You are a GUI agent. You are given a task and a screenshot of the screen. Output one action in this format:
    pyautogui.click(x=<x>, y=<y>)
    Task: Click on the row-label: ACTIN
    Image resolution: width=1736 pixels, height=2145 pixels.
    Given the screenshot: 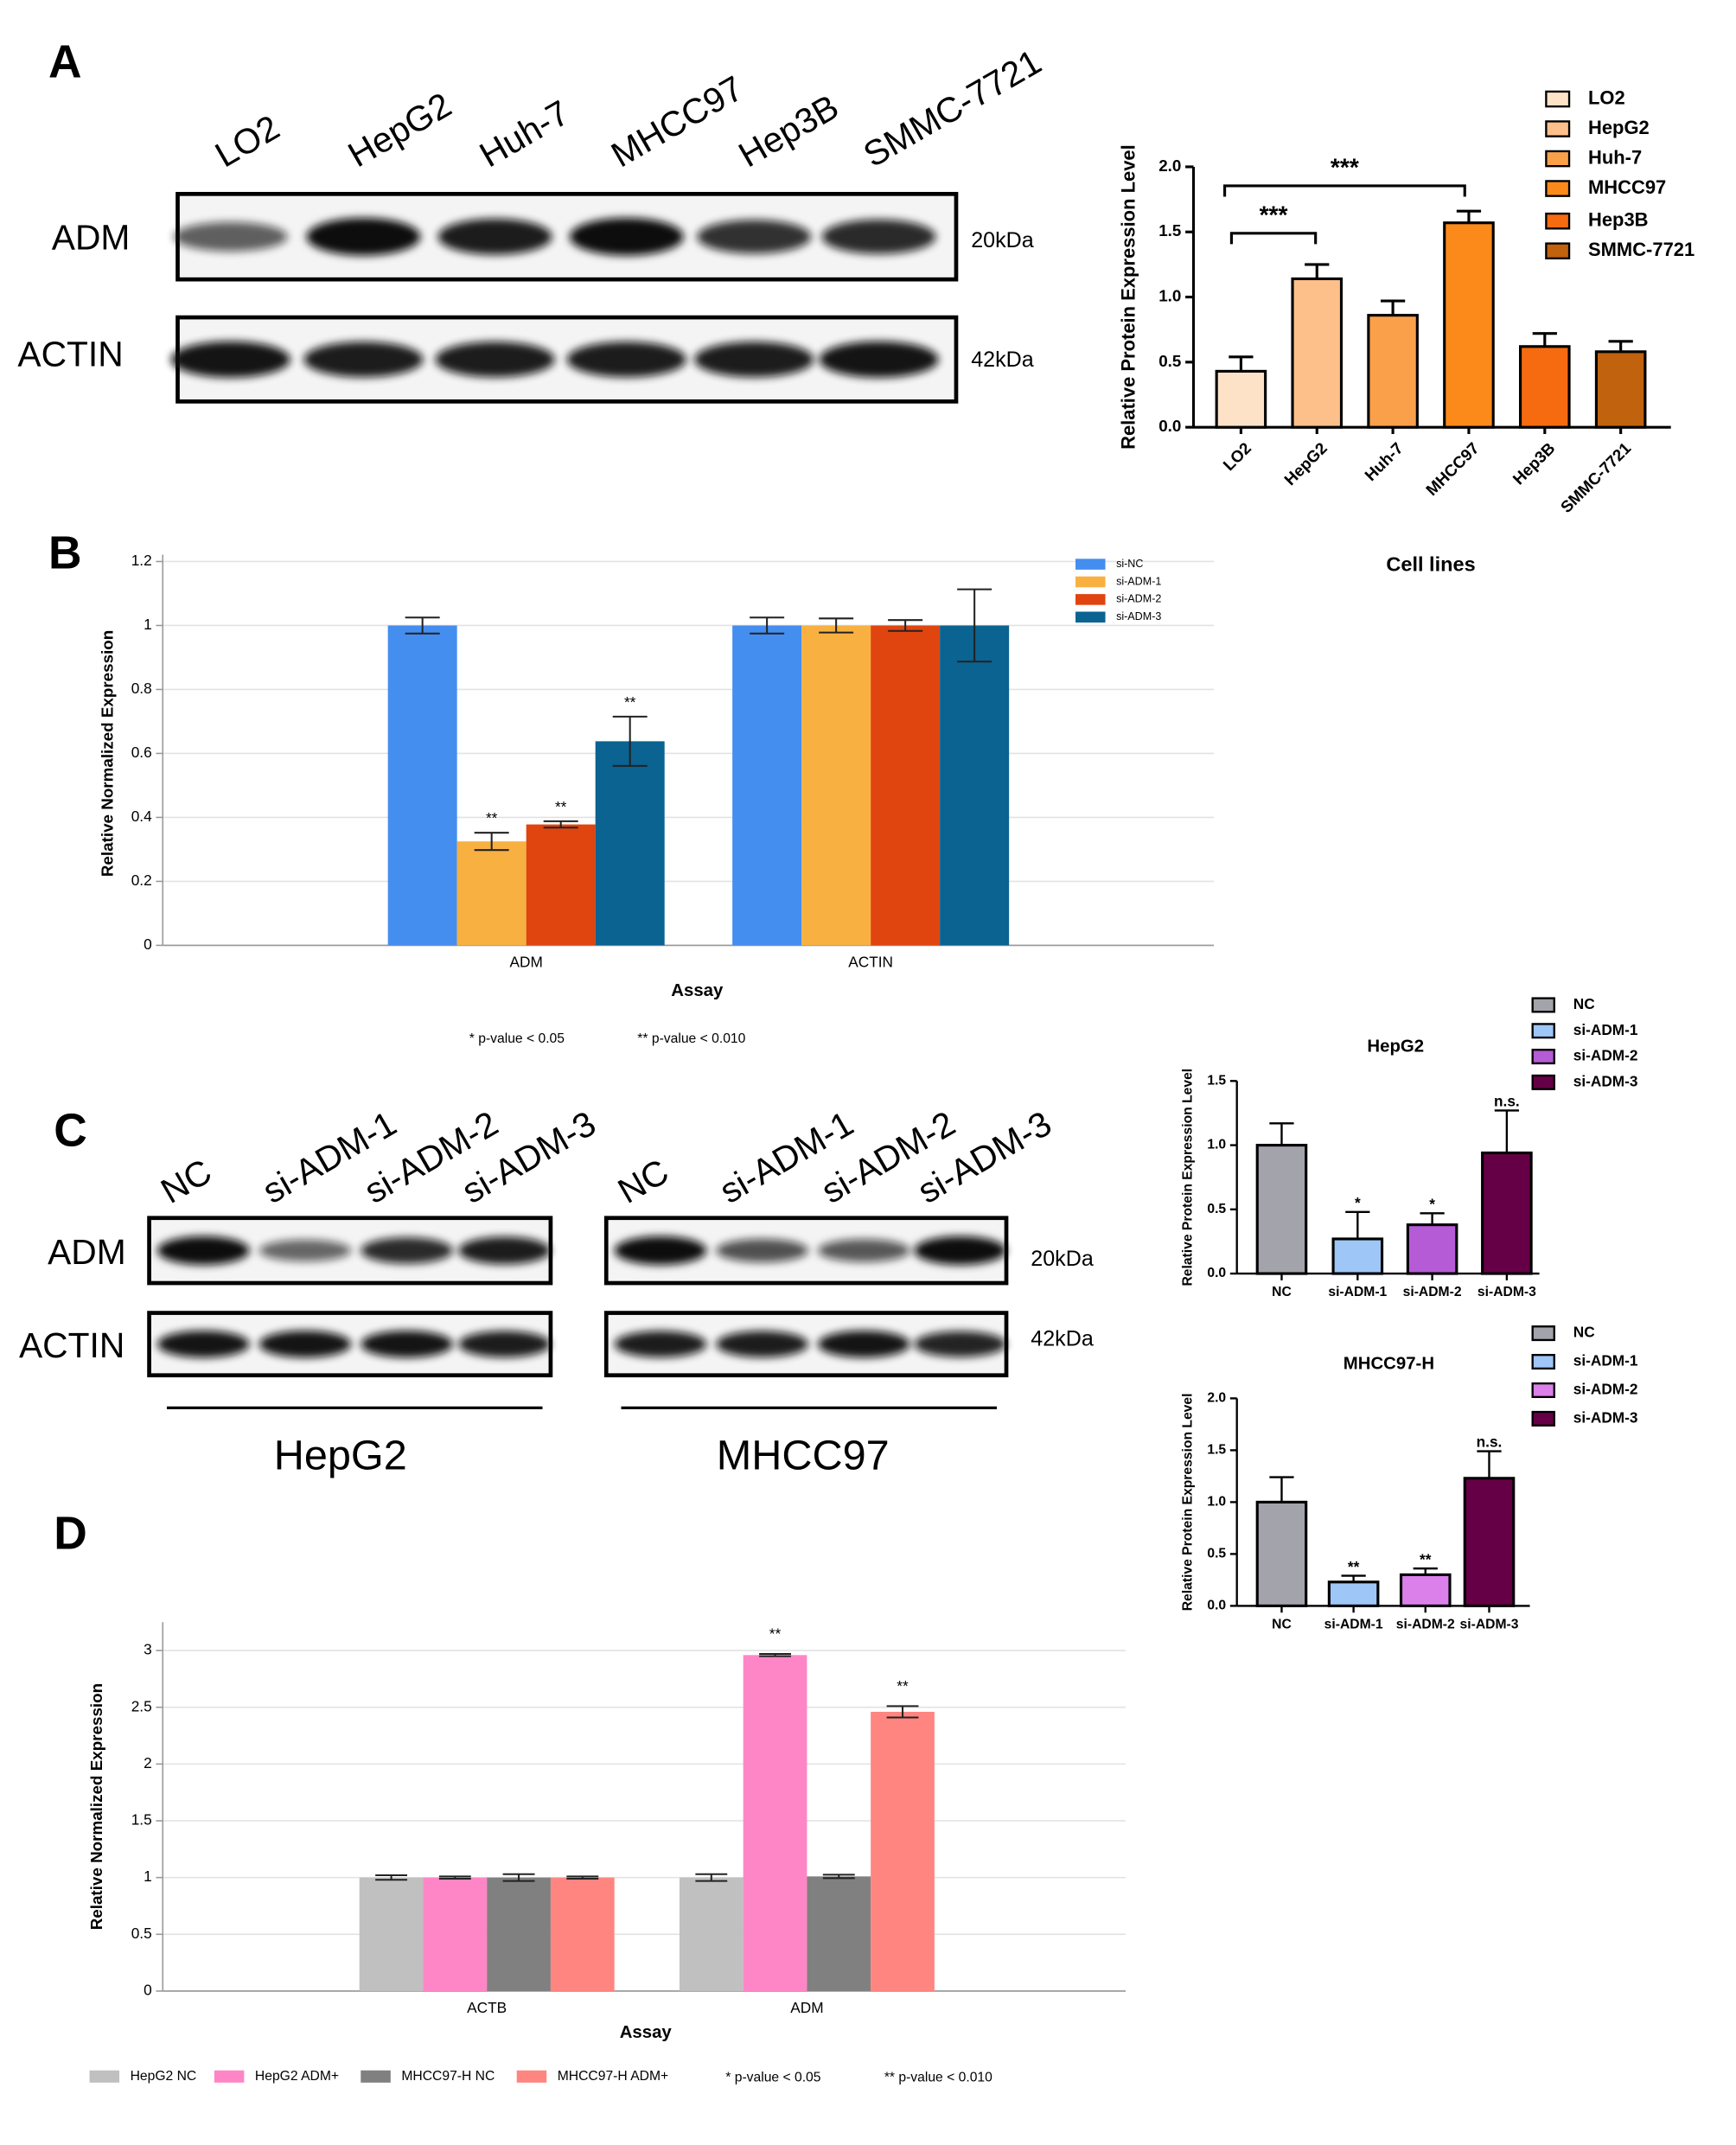 What is the action you would take?
    pyautogui.click(x=71, y=1345)
    